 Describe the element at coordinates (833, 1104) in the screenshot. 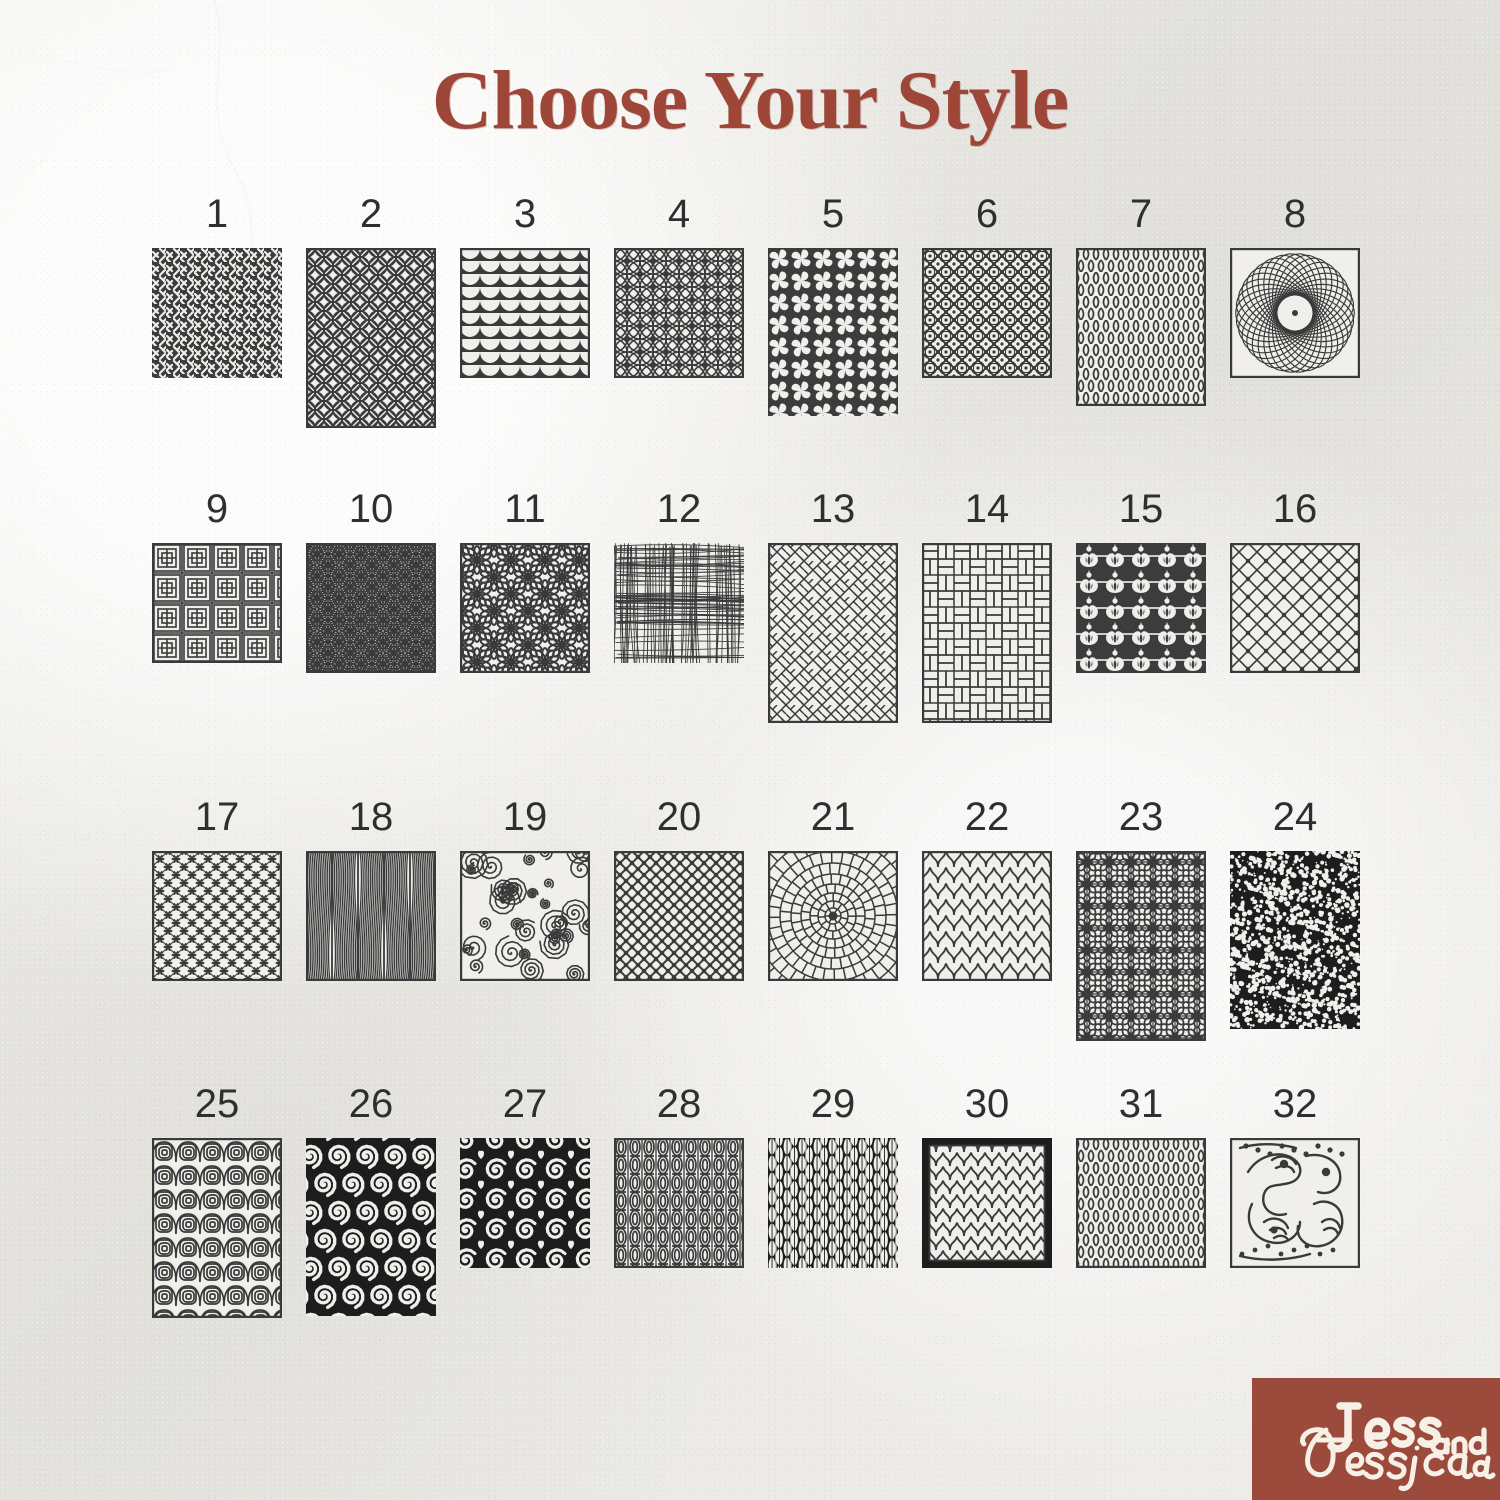

I see `swatch-number-29: 29` at that location.